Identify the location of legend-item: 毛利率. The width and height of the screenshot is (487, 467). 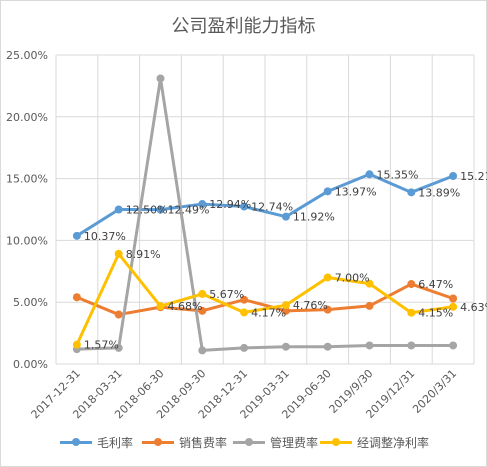
(96, 442).